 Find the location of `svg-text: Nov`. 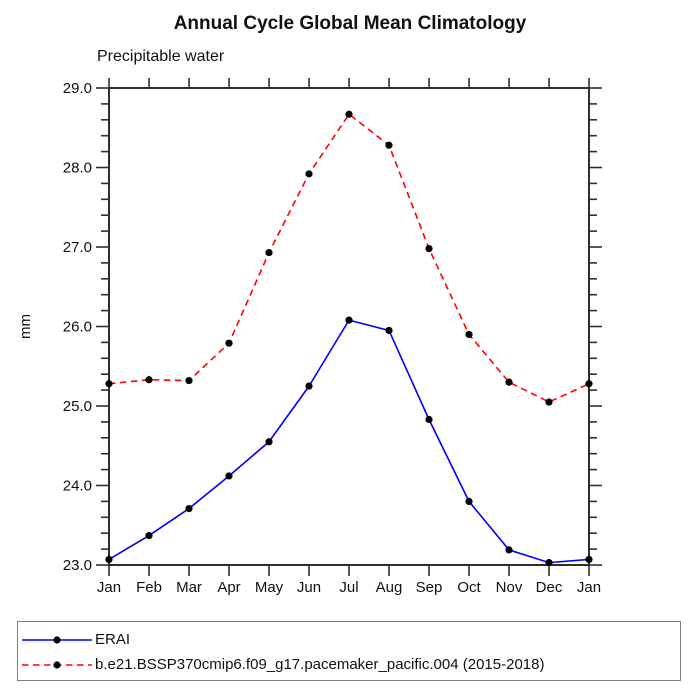

svg-text: Nov is located at coordinates (509, 587).